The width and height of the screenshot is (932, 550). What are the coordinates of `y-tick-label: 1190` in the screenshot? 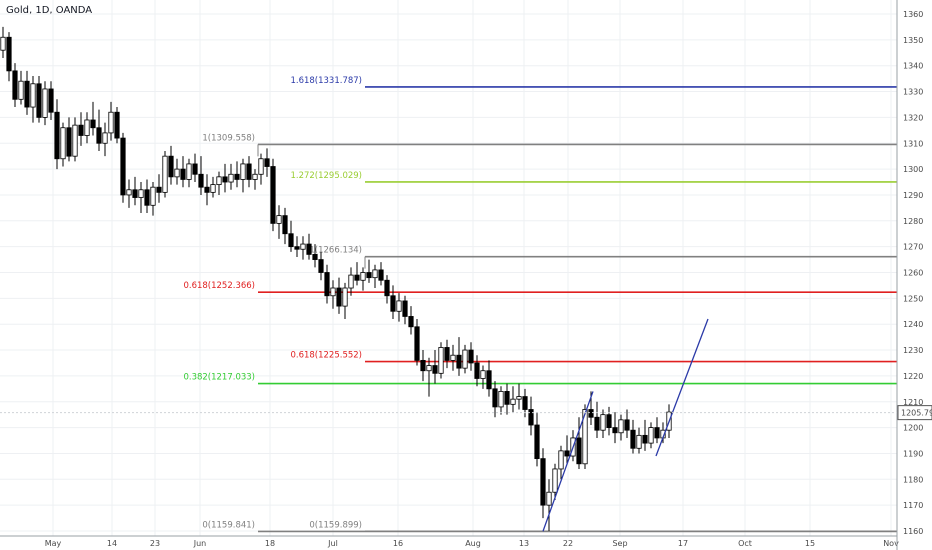 It's located at (913, 453).